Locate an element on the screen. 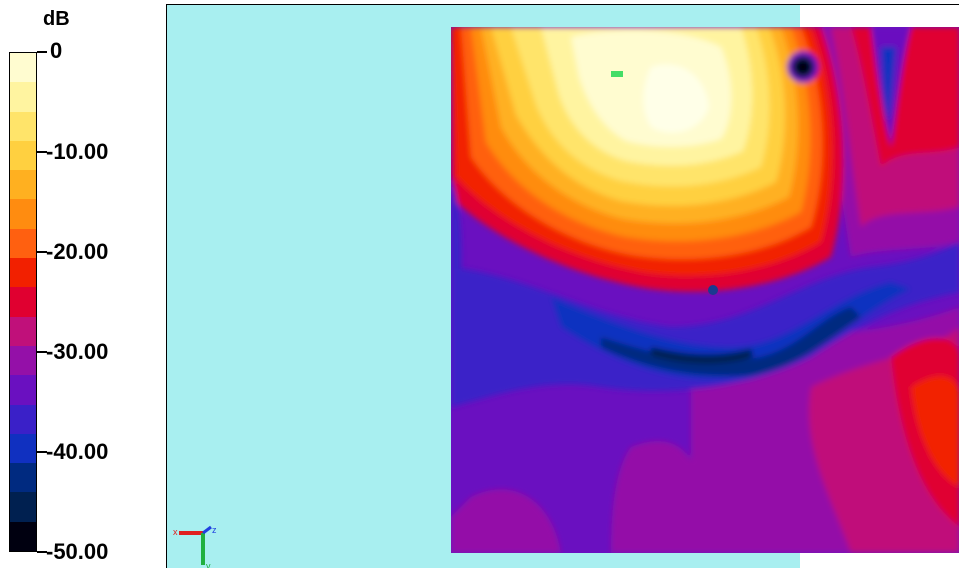 The width and height of the screenshot is (959, 568). colorbar-tick-label: -50.00 is located at coordinates (77, 551).